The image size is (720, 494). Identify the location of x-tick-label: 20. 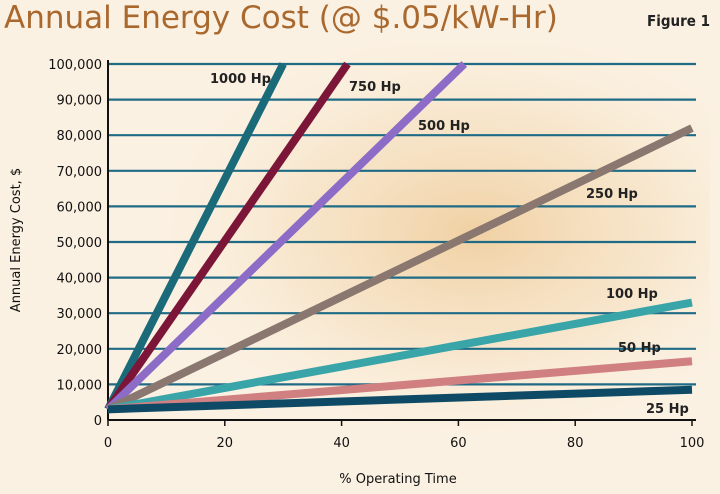
(225, 443).